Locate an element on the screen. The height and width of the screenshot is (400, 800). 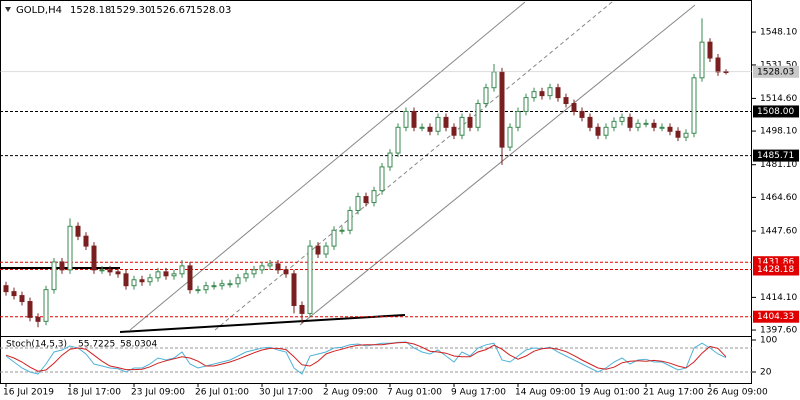
collapse-icon is located at coordinates (8, 9).